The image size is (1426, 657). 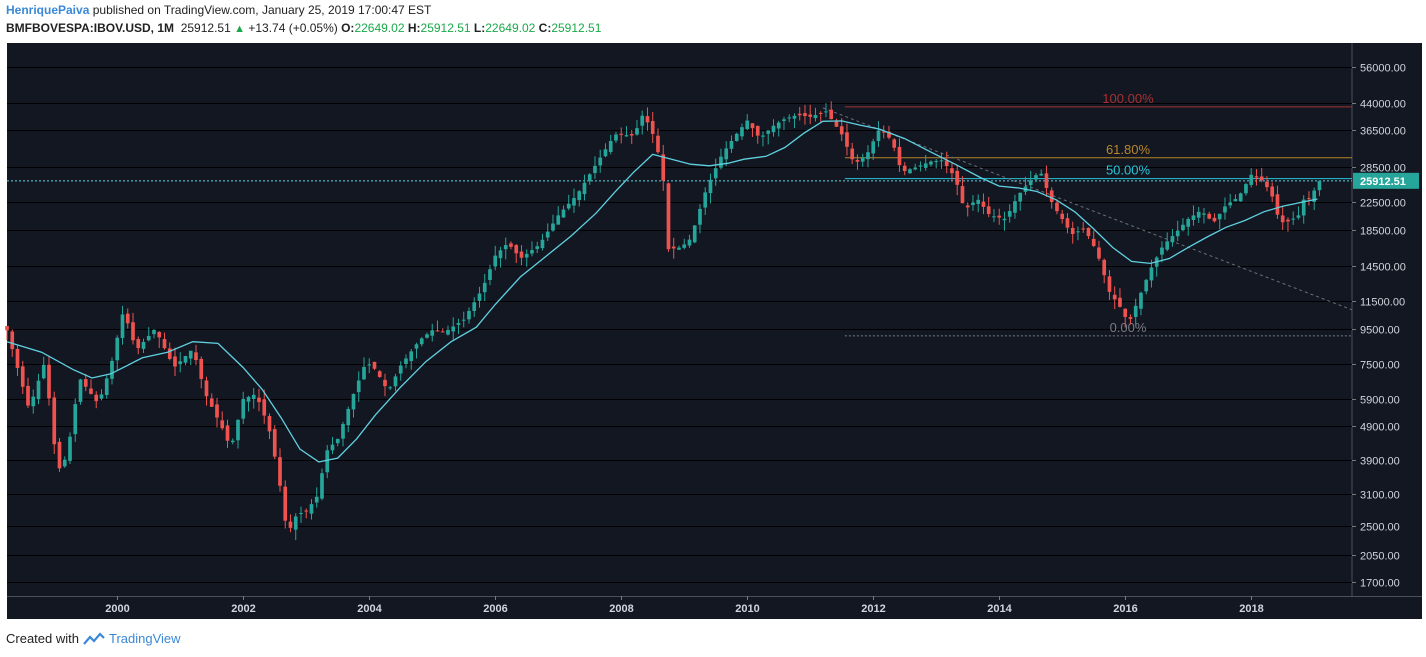 I want to click on y-tick-label: 11500.00, so click(x=1382, y=303).